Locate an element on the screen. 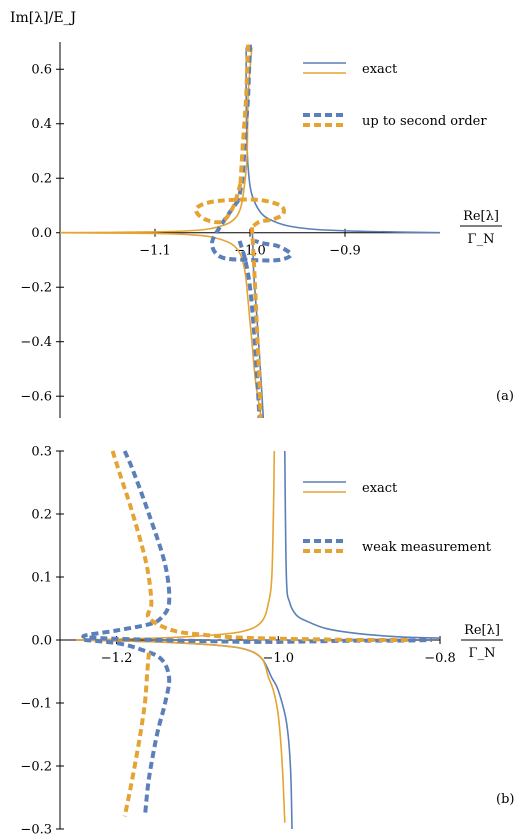 The height and width of the screenshot is (838, 525). panel-b-xlabel-den: Γ_N is located at coordinates (482, 653).